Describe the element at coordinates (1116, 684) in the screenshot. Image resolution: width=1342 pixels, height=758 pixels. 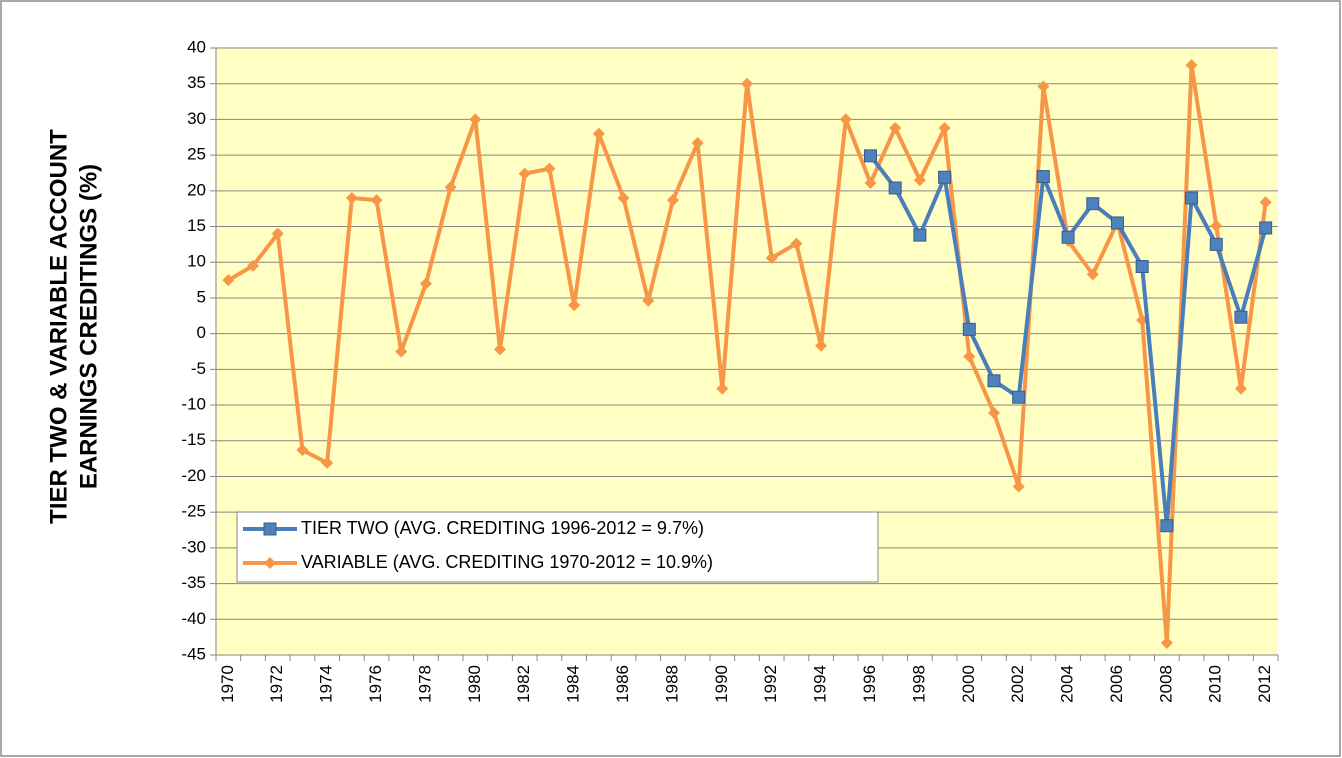
I see `x-tick-label: 2006` at that location.